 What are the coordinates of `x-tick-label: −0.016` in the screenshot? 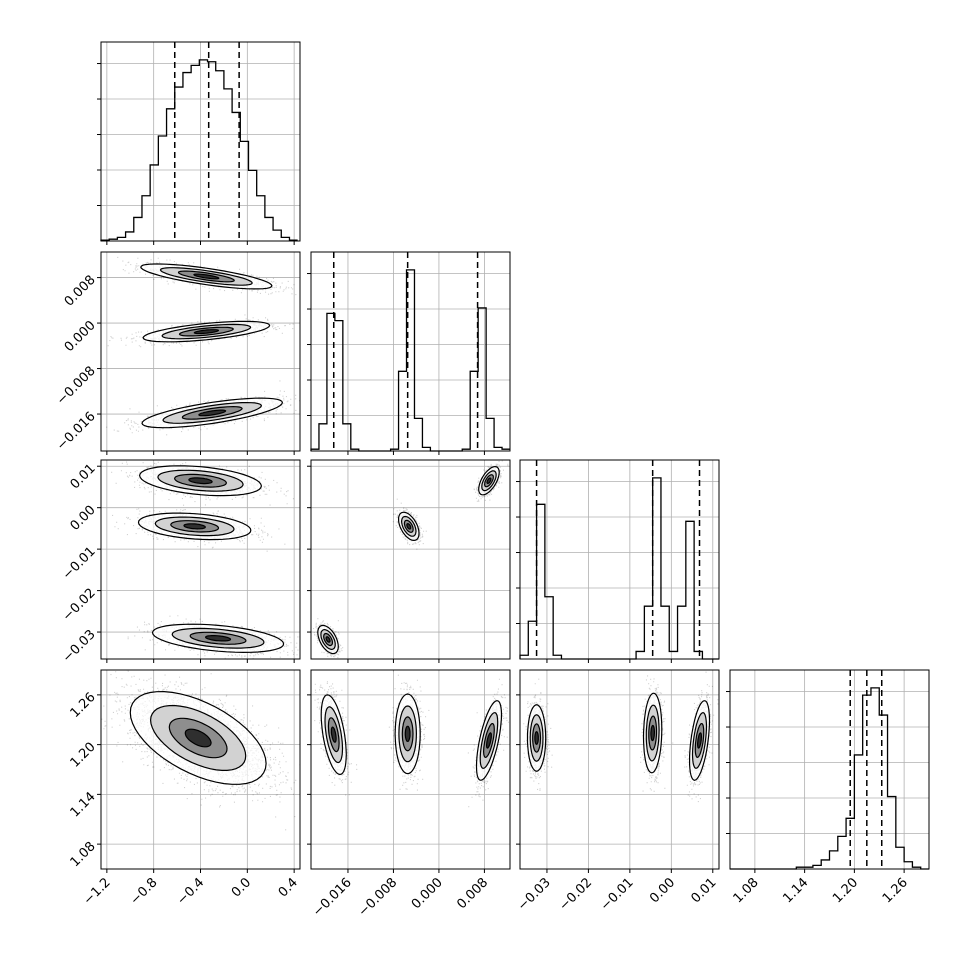 It's located at (332, 897).